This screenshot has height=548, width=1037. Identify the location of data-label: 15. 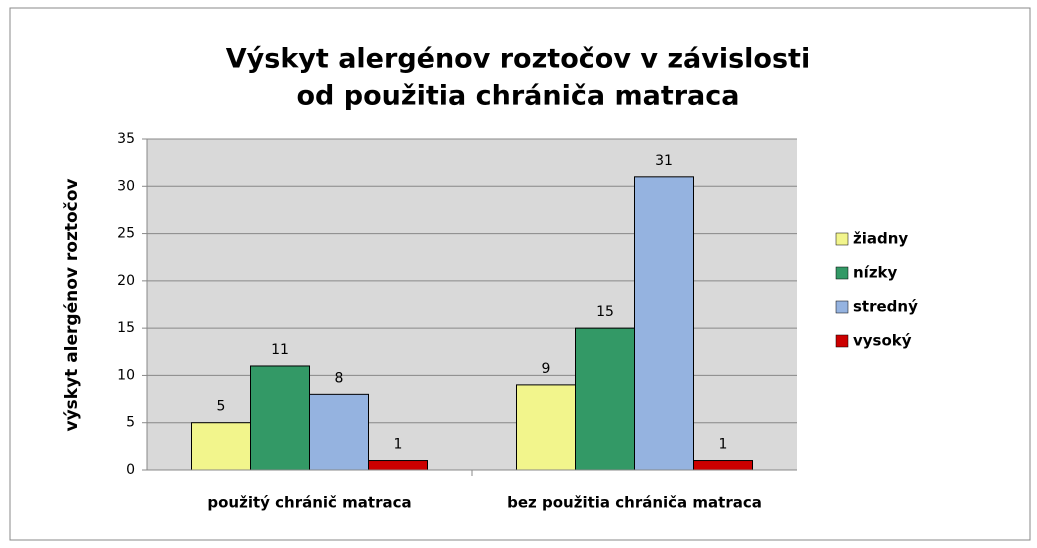
(605, 312).